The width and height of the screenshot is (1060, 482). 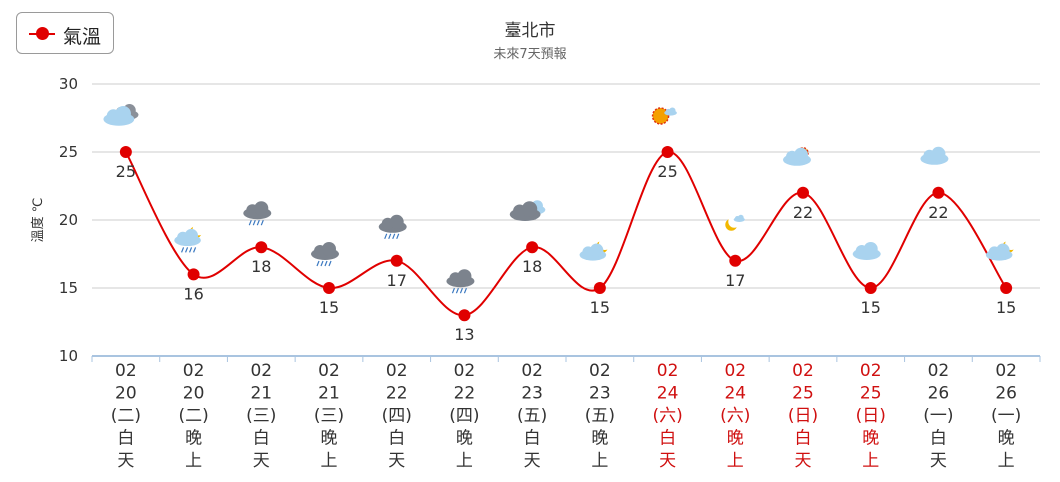 What do you see at coordinates (68, 356) in the screenshot?
I see `y-tick-label-10: 10` at bounding box center [68, 356].